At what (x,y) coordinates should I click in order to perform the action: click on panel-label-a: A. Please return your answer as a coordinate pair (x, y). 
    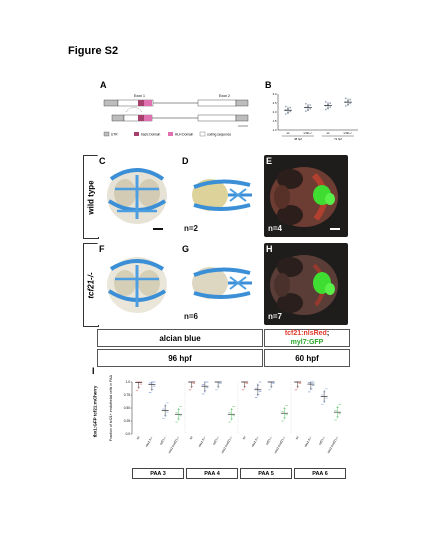
    Looking at the image, I should click on (103, 85).